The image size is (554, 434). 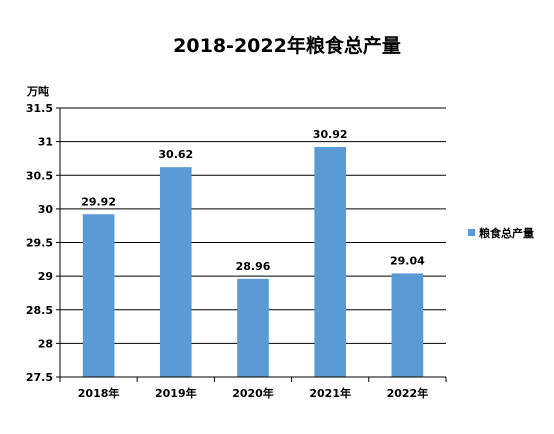 I want to click on y-tick-label: 31, so click(x=45, y=142).